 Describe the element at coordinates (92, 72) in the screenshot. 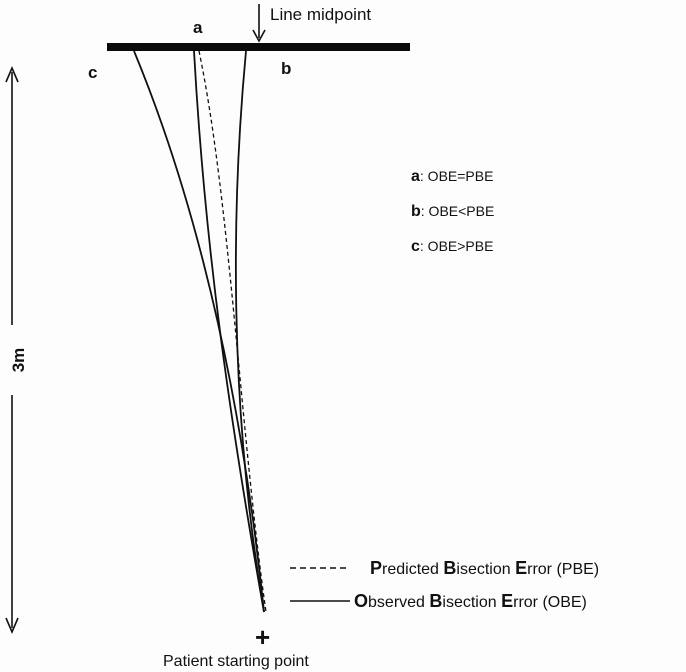

I see `trajectory-label-c: c` at that location.